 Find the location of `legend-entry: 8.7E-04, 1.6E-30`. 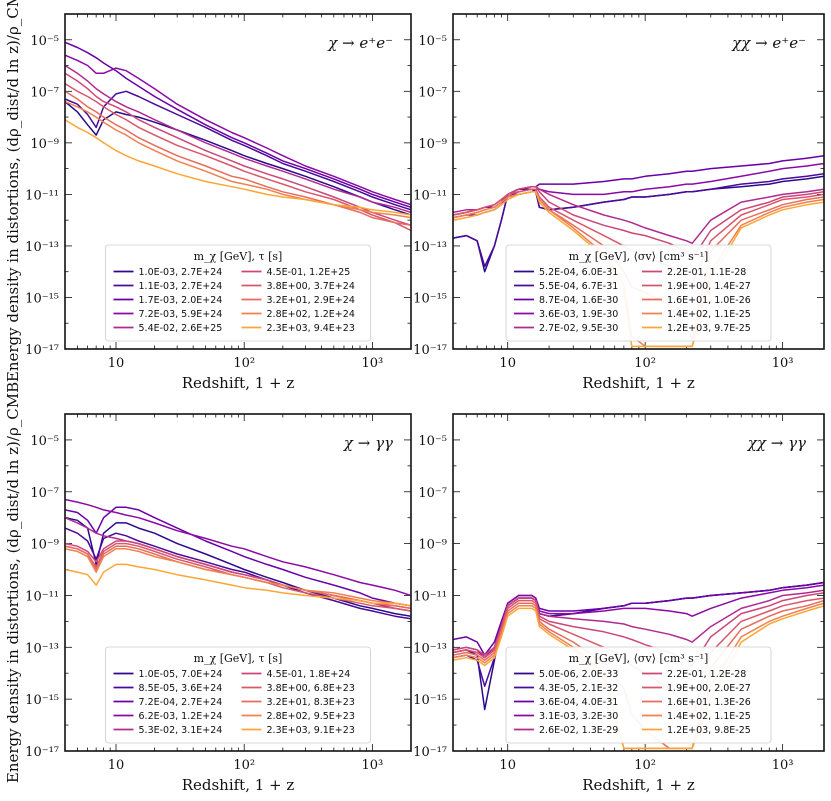

legend-entry: 8.7E-04, 1.6E-30 is located at coordinates (578, 300).